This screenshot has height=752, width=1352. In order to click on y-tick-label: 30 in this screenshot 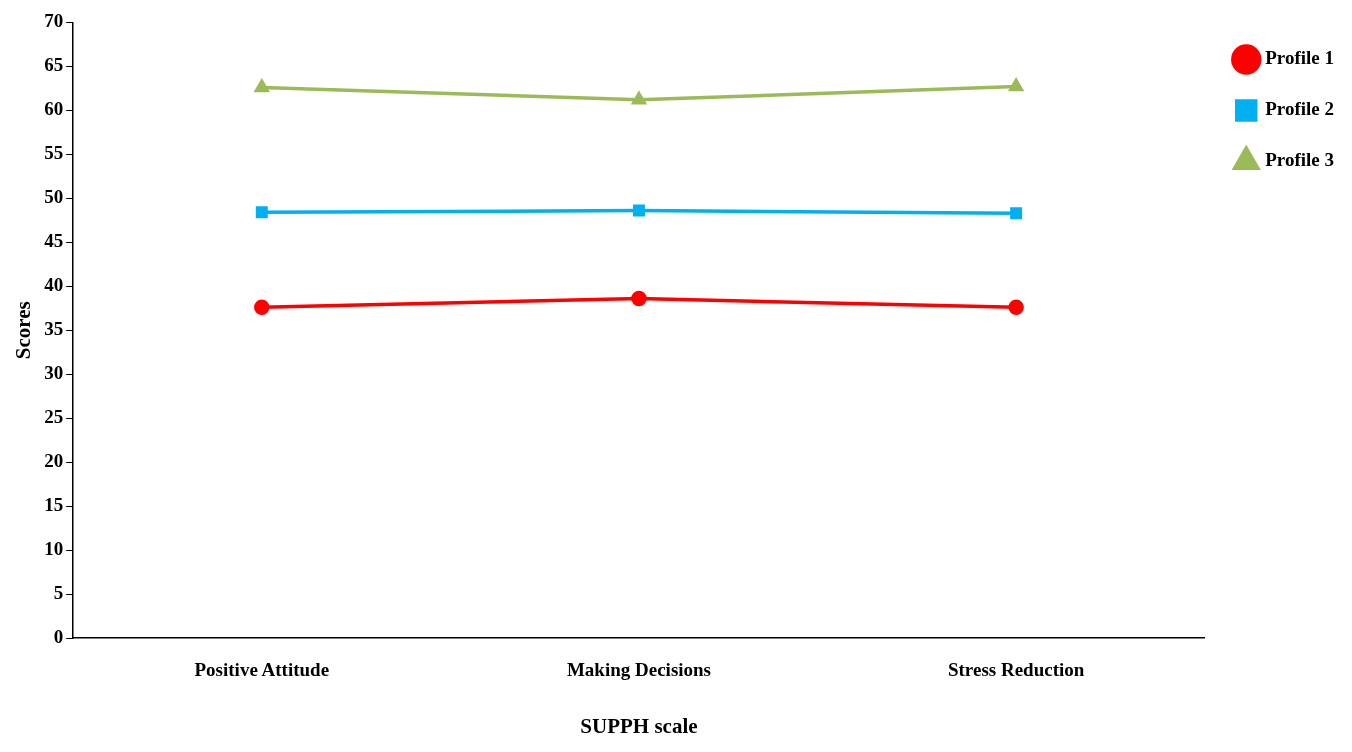, I will do `click(54, 373)`.